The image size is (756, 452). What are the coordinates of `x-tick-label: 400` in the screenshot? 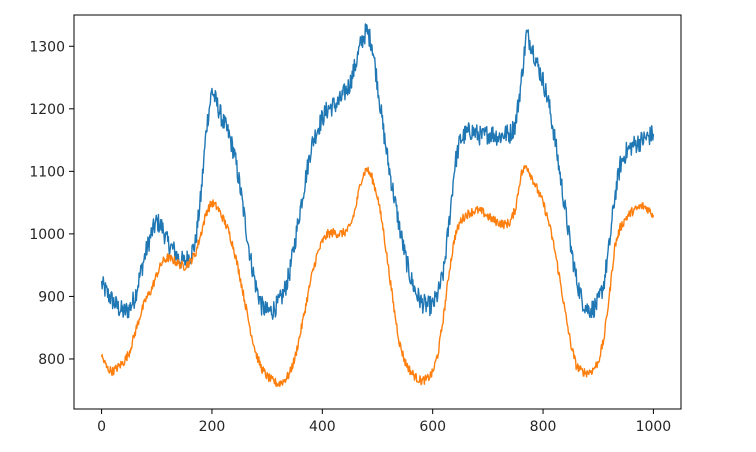 It's located at (322, 427).